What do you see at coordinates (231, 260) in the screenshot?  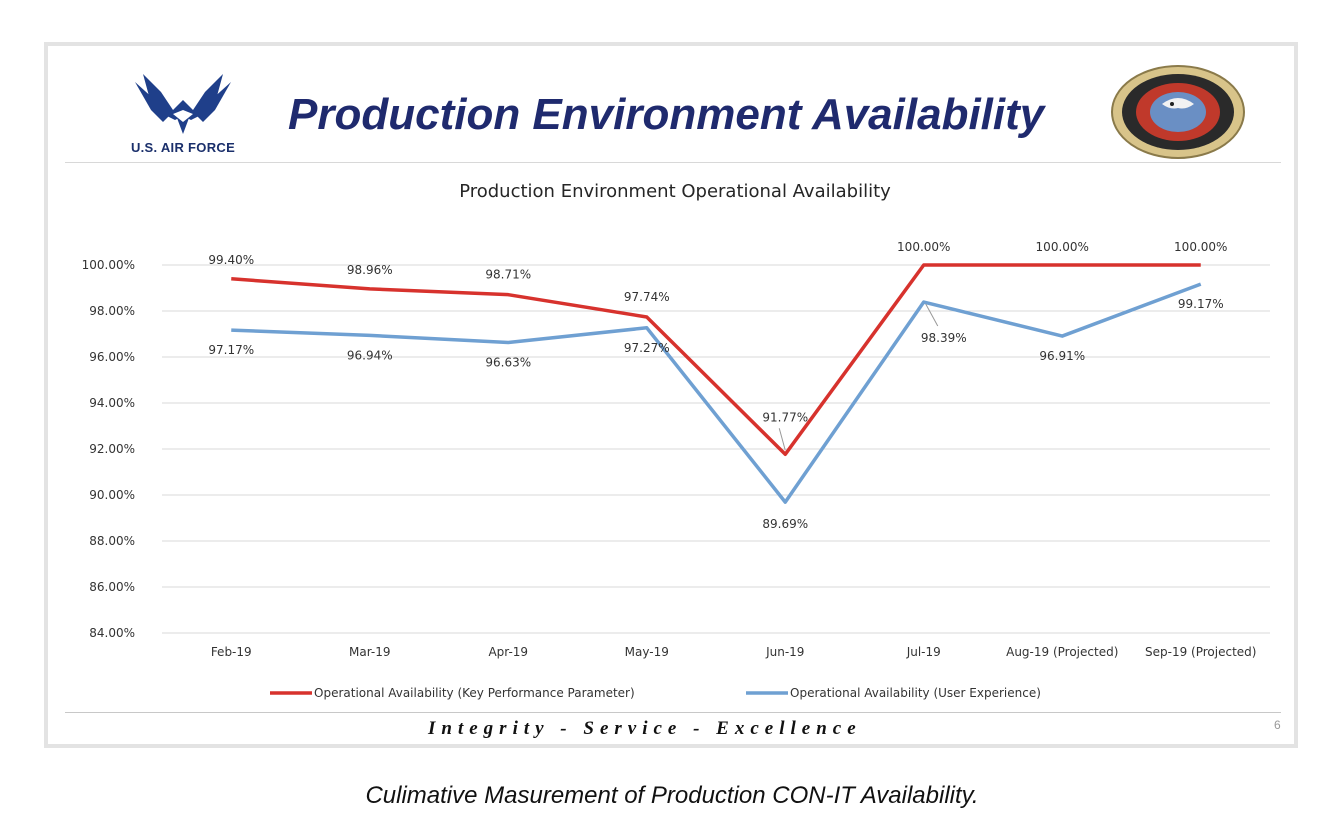 I see `kpp-data-label: 99.40%` at bounding box center [231, 260].